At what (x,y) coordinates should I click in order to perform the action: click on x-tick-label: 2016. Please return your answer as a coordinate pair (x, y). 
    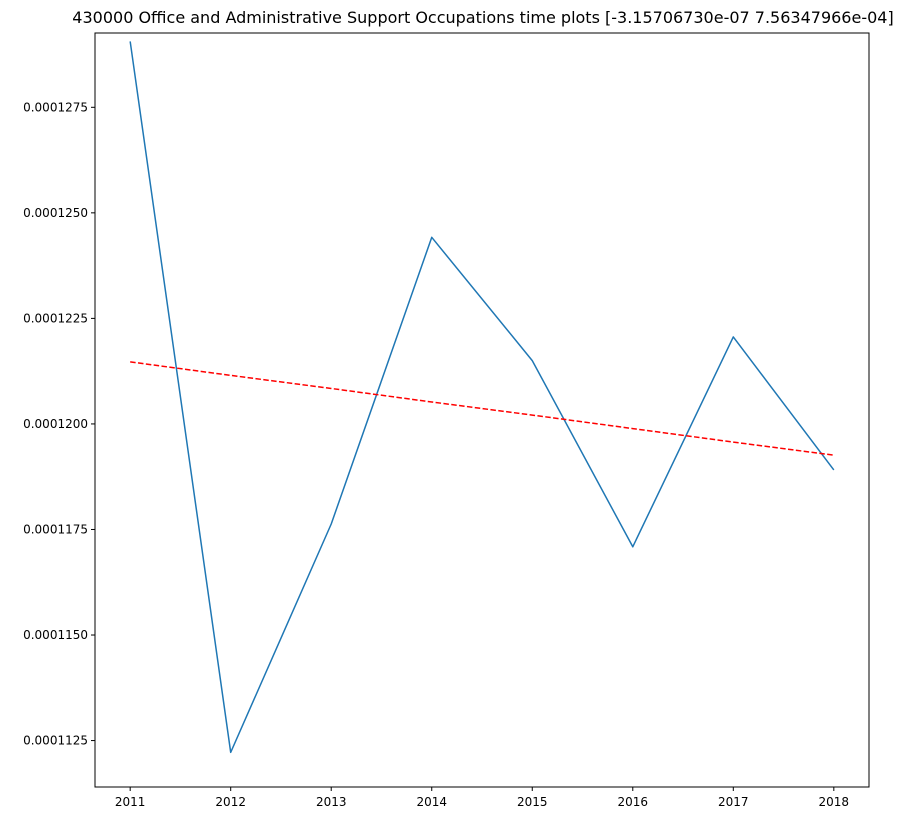
    Looking at the image, I should click on (633, 802).